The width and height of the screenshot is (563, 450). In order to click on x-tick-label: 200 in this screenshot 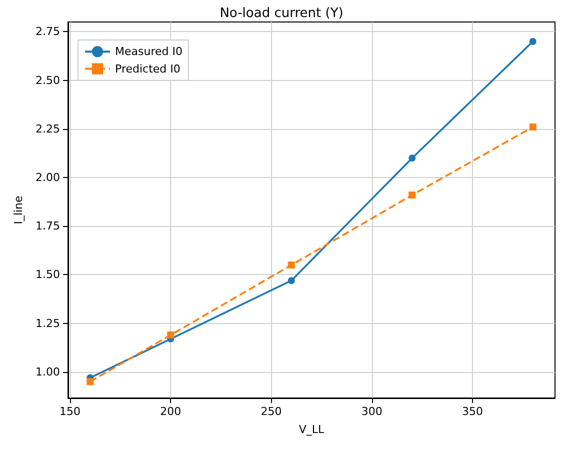, I will do `click(171, 411)`.